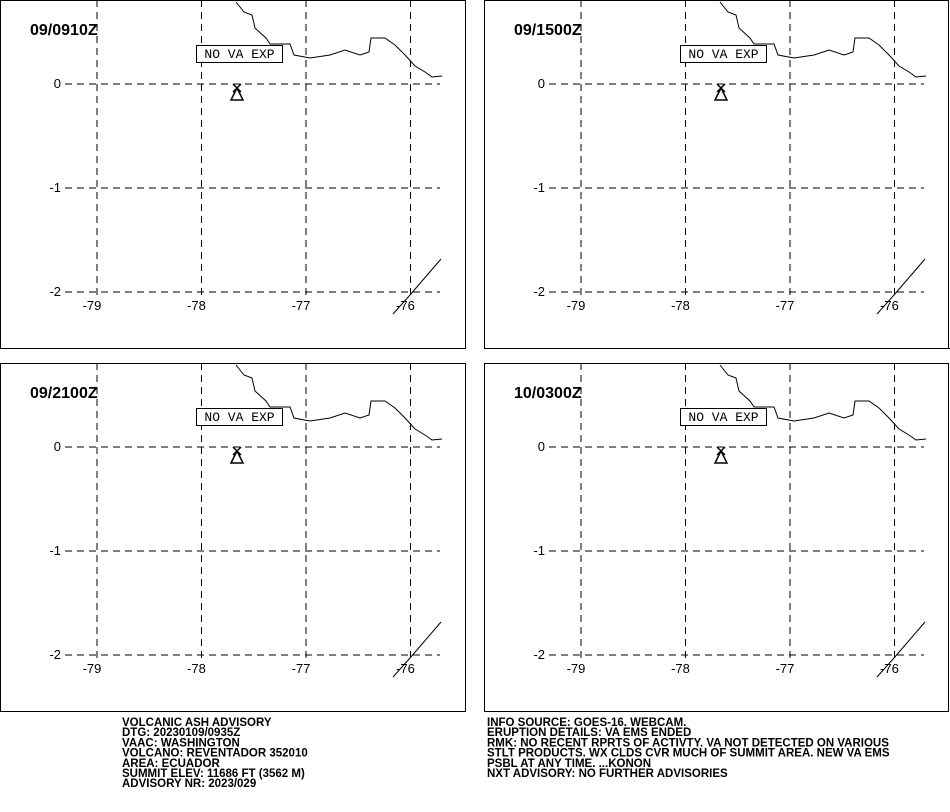 This screenshot has height=812, width=950. Describe the element at coordinates (548, 30) in the screenshot. I see `panel-time: 09/1500Z` at that location.